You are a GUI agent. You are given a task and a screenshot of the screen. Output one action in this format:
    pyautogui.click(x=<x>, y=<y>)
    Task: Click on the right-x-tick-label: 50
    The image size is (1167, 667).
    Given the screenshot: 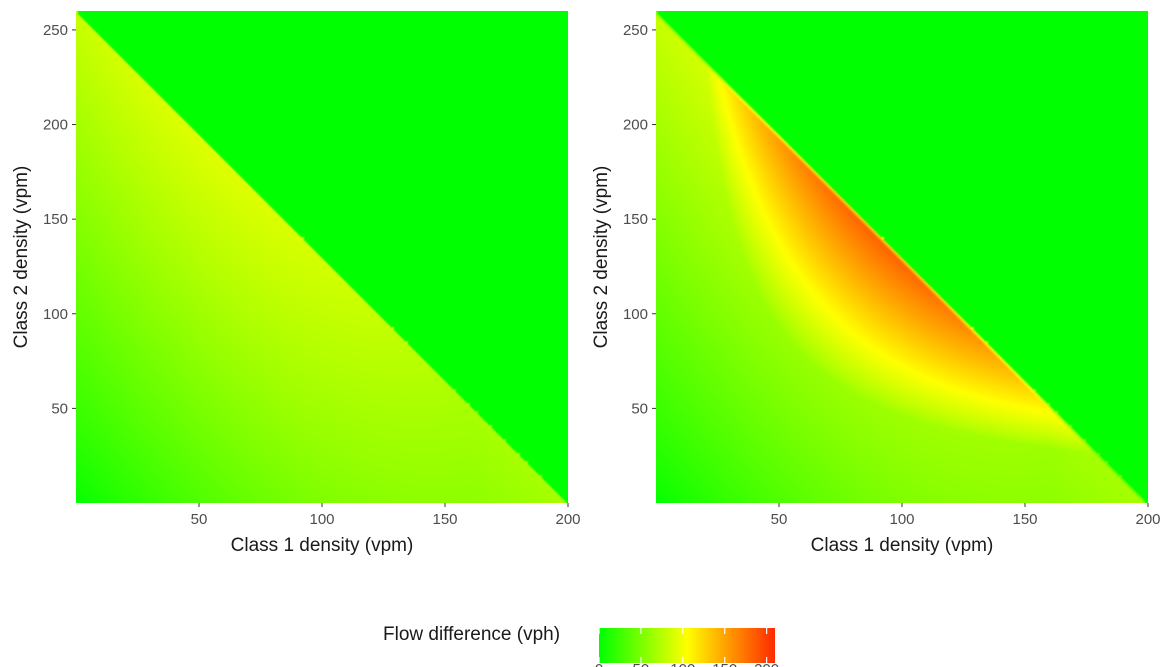 What is the action you would take?
    pyautogui.click(x=779, y=519)
    